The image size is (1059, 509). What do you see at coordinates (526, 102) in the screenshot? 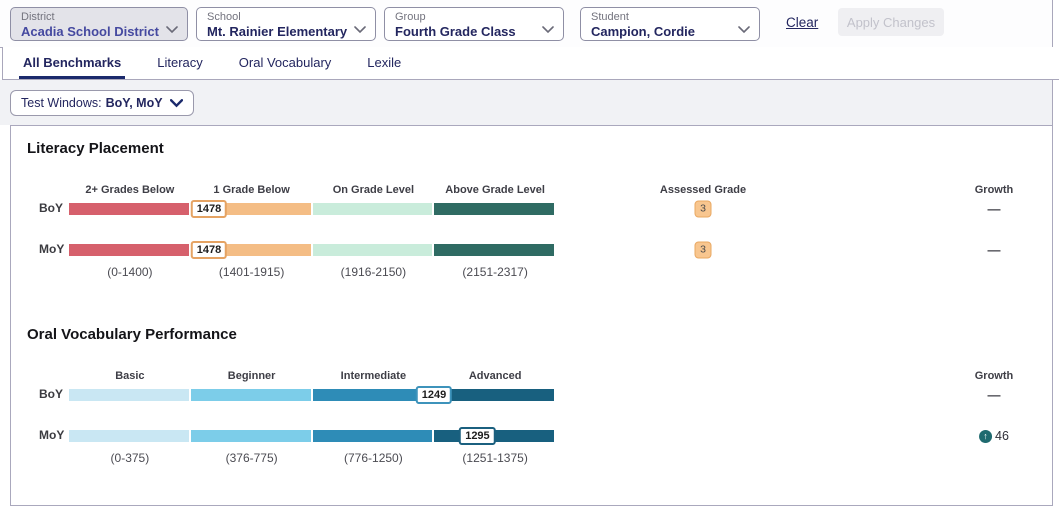
I see `toolbar-strip: Test Windows: BoY, MoY` at bounding box center [526, 102].